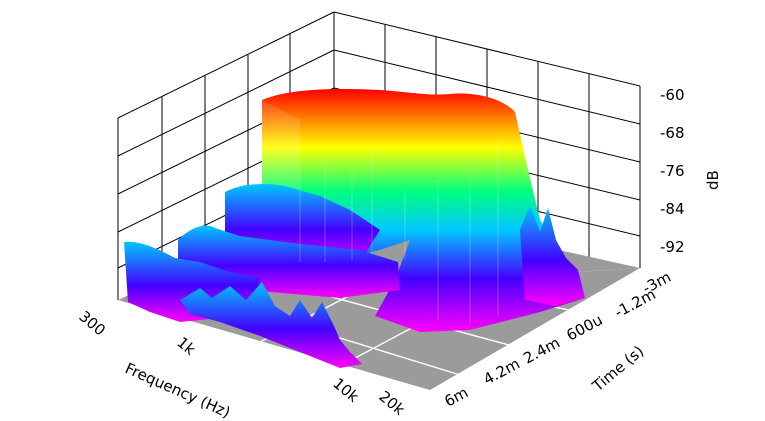 This screenshot has width=765, height=421. Describe the element at coordinates (541, 351) in the screenshot. I see `y-tick-3: 2.4m` at that location.